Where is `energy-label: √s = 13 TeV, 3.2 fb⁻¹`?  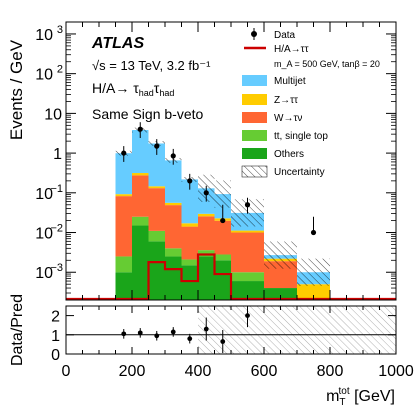 energy-label: √s = 13 TeV, 3.2 fb⁻¹ is located at coordinates (151, 65).